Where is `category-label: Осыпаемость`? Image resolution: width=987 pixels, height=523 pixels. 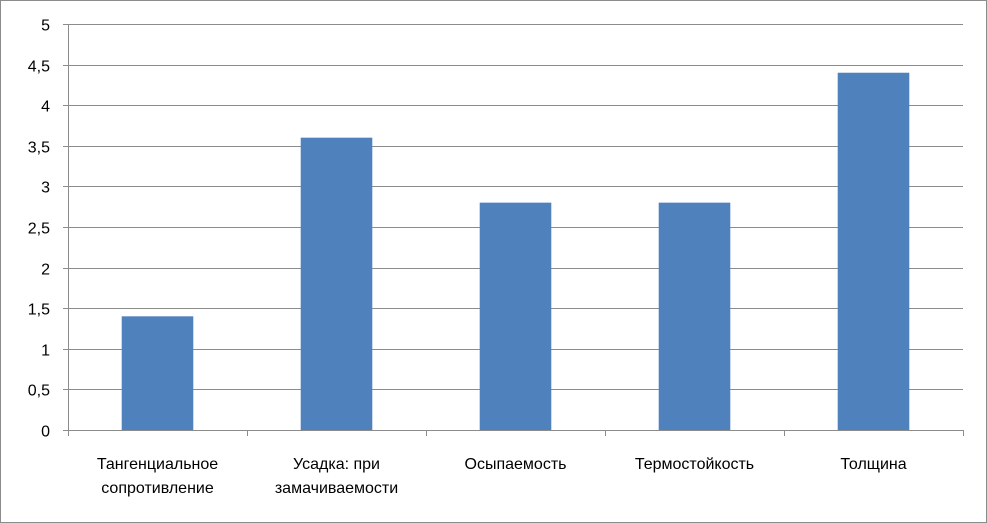
category-label: Осыпаемость is located at coordinates (516, 464).